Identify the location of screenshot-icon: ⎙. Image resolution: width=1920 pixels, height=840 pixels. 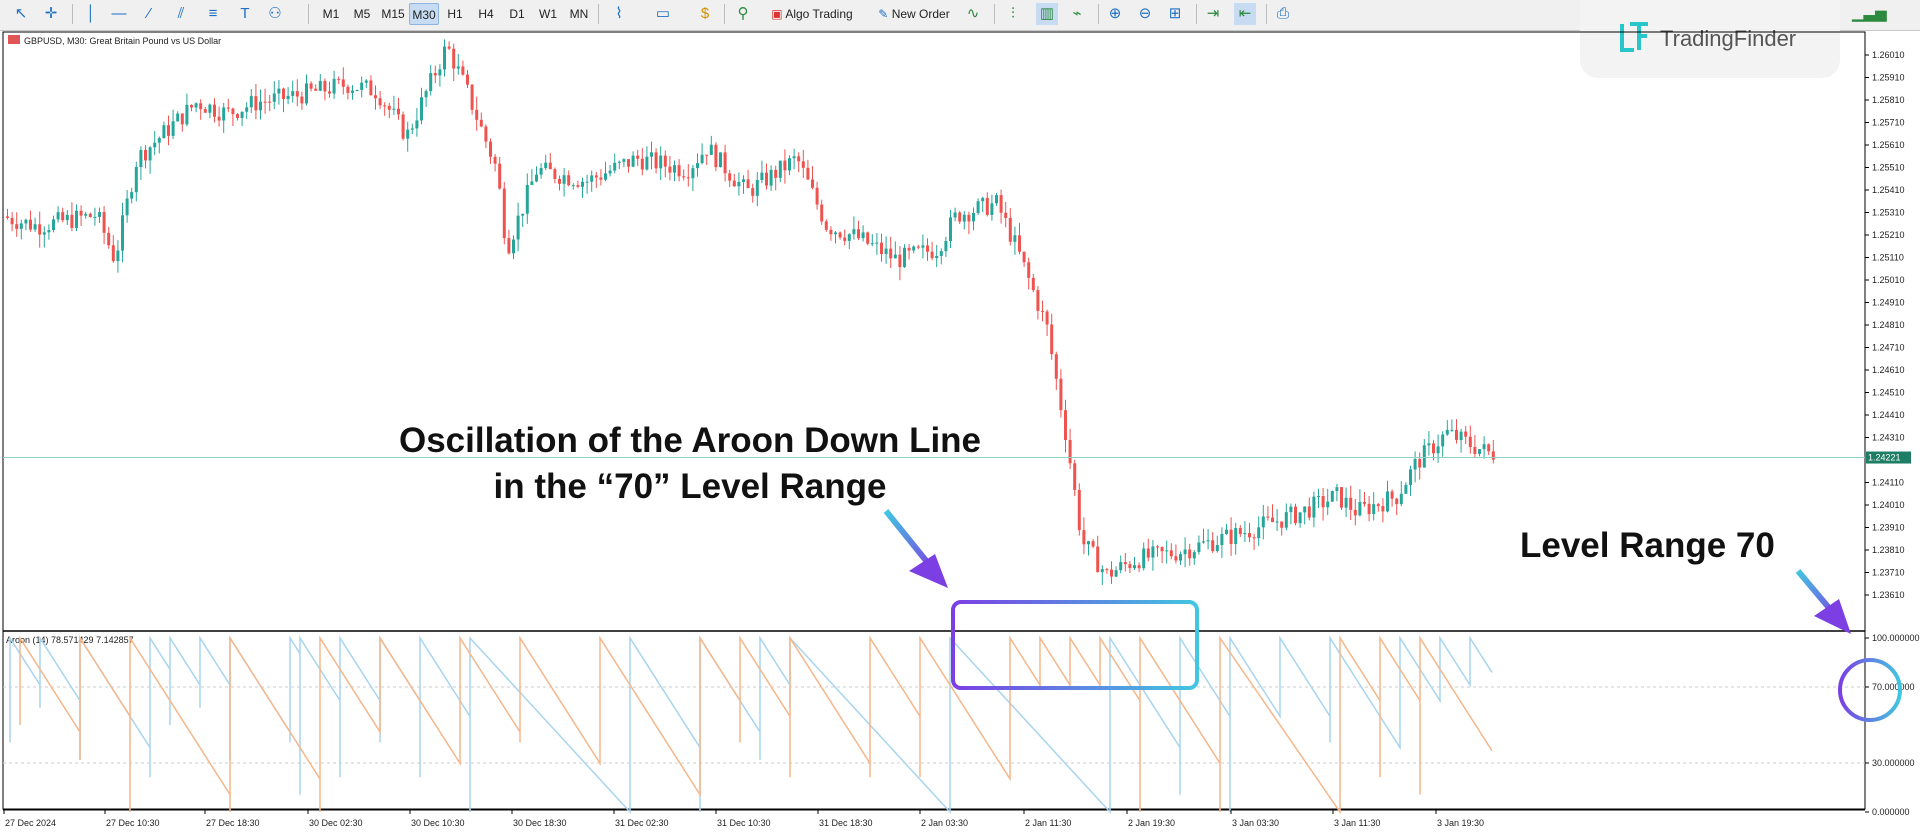
(1282, 13).